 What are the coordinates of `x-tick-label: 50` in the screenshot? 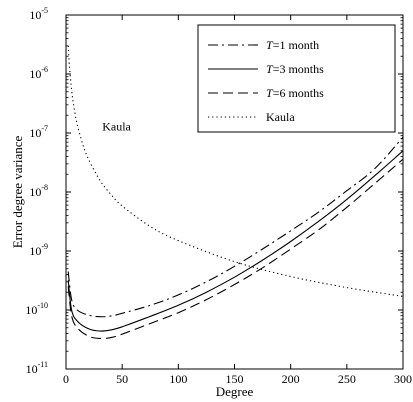 It's located at (122, 379).